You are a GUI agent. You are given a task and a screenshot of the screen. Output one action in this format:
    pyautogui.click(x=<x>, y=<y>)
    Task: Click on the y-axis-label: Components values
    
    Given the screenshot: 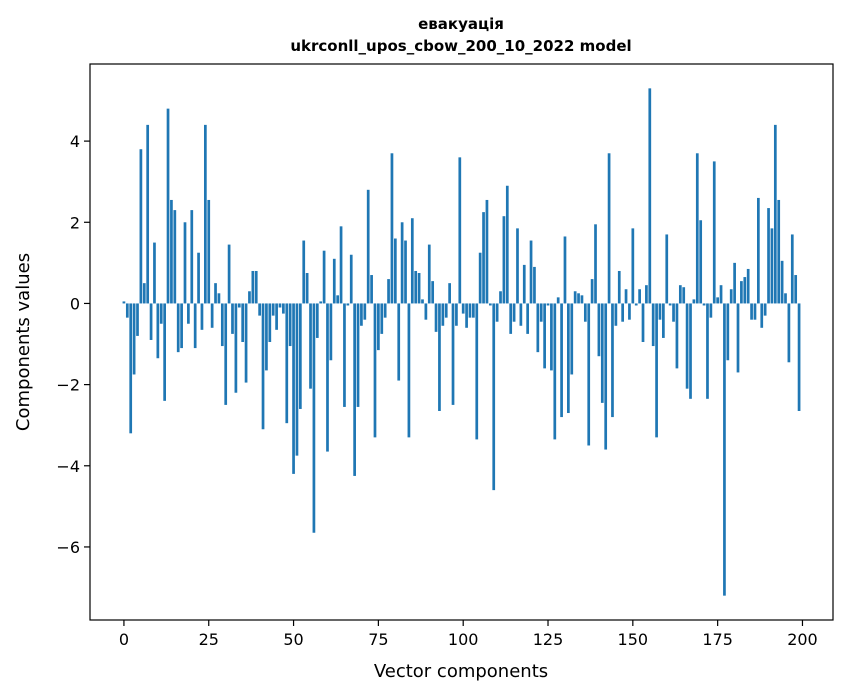 What is the action you would take?
    pyautogui.click(x=23, y=342)
    